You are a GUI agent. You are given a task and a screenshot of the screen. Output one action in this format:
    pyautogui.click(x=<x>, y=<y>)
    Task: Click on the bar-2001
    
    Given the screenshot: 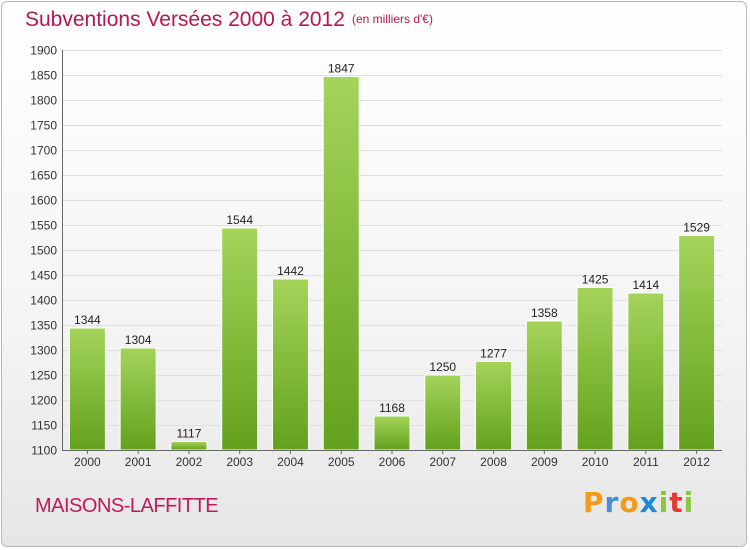 What is the action you would take?
    pyautogui.click(x=138, y=399)
    